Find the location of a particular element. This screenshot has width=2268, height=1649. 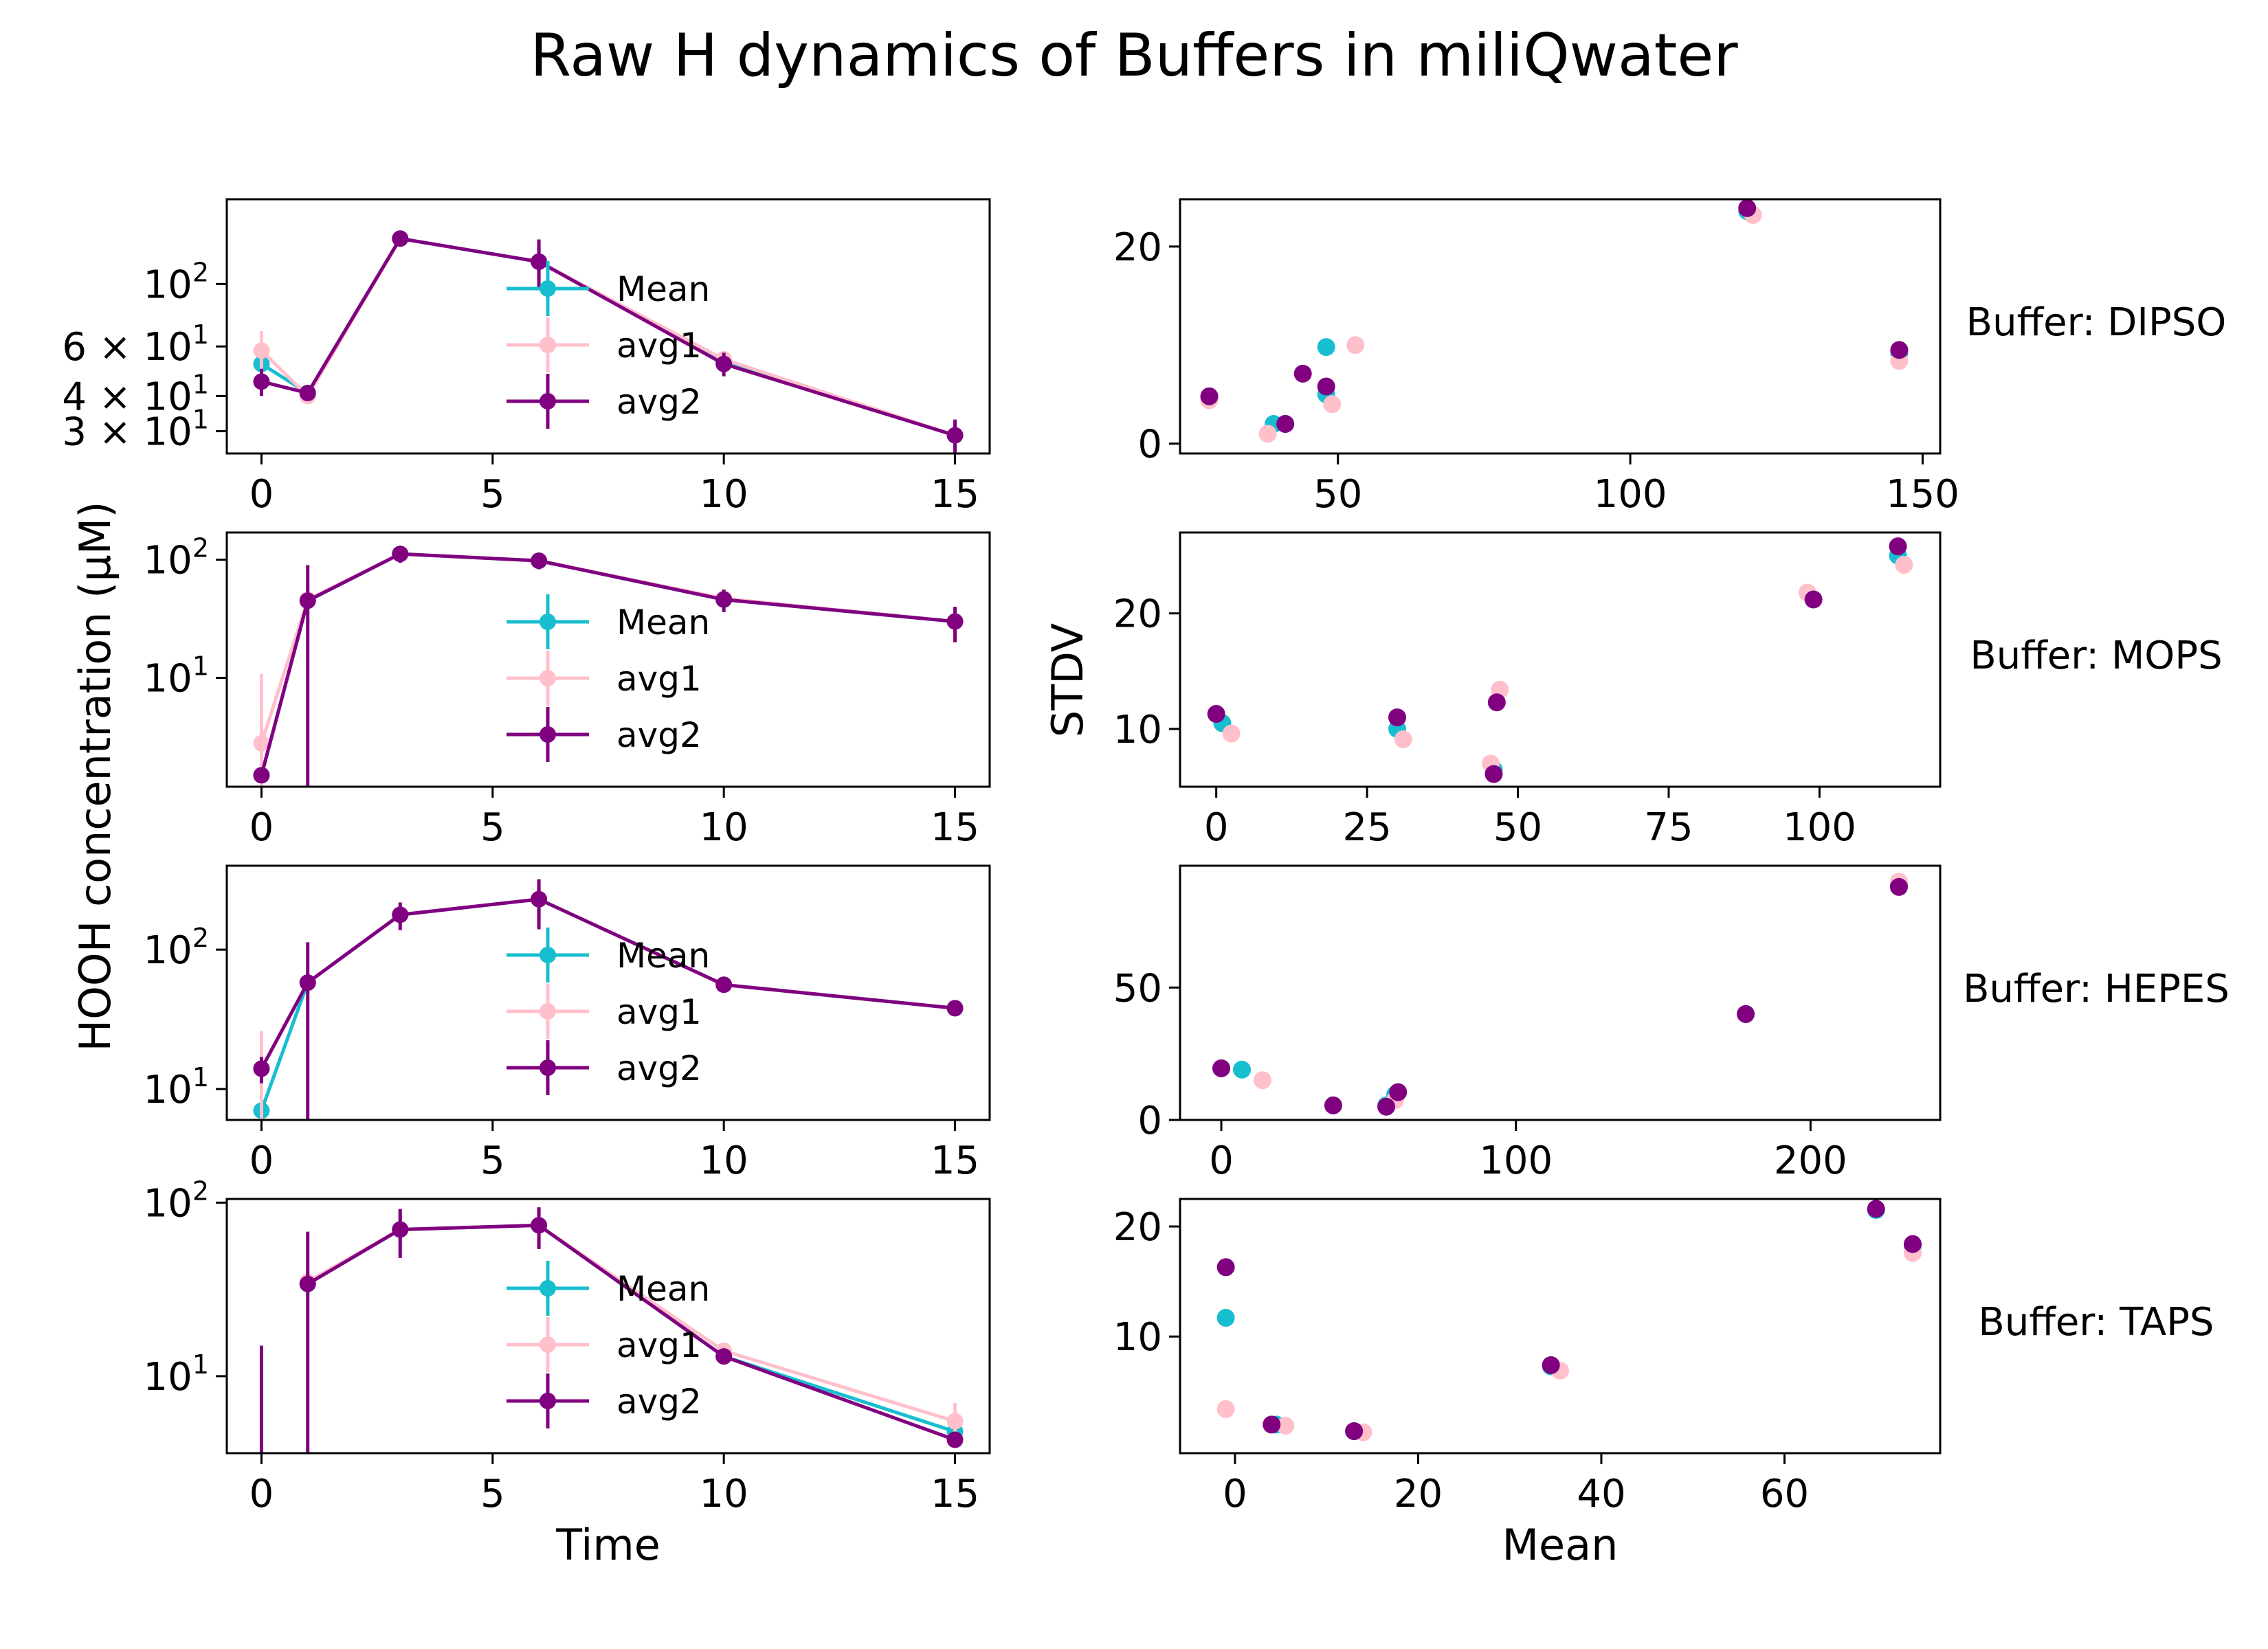

x-axis-label-right: Mean is located at coordinates (1560, 1545).